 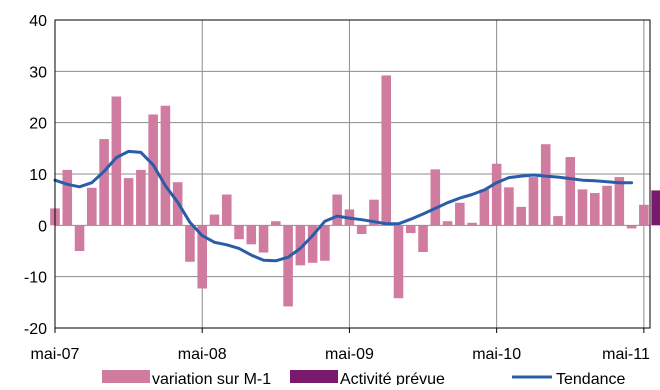 What do you see at coordinates (202, 354) in the screenshot?
I see `x-tick-label: mai-08` at bounding box center [202, 354].